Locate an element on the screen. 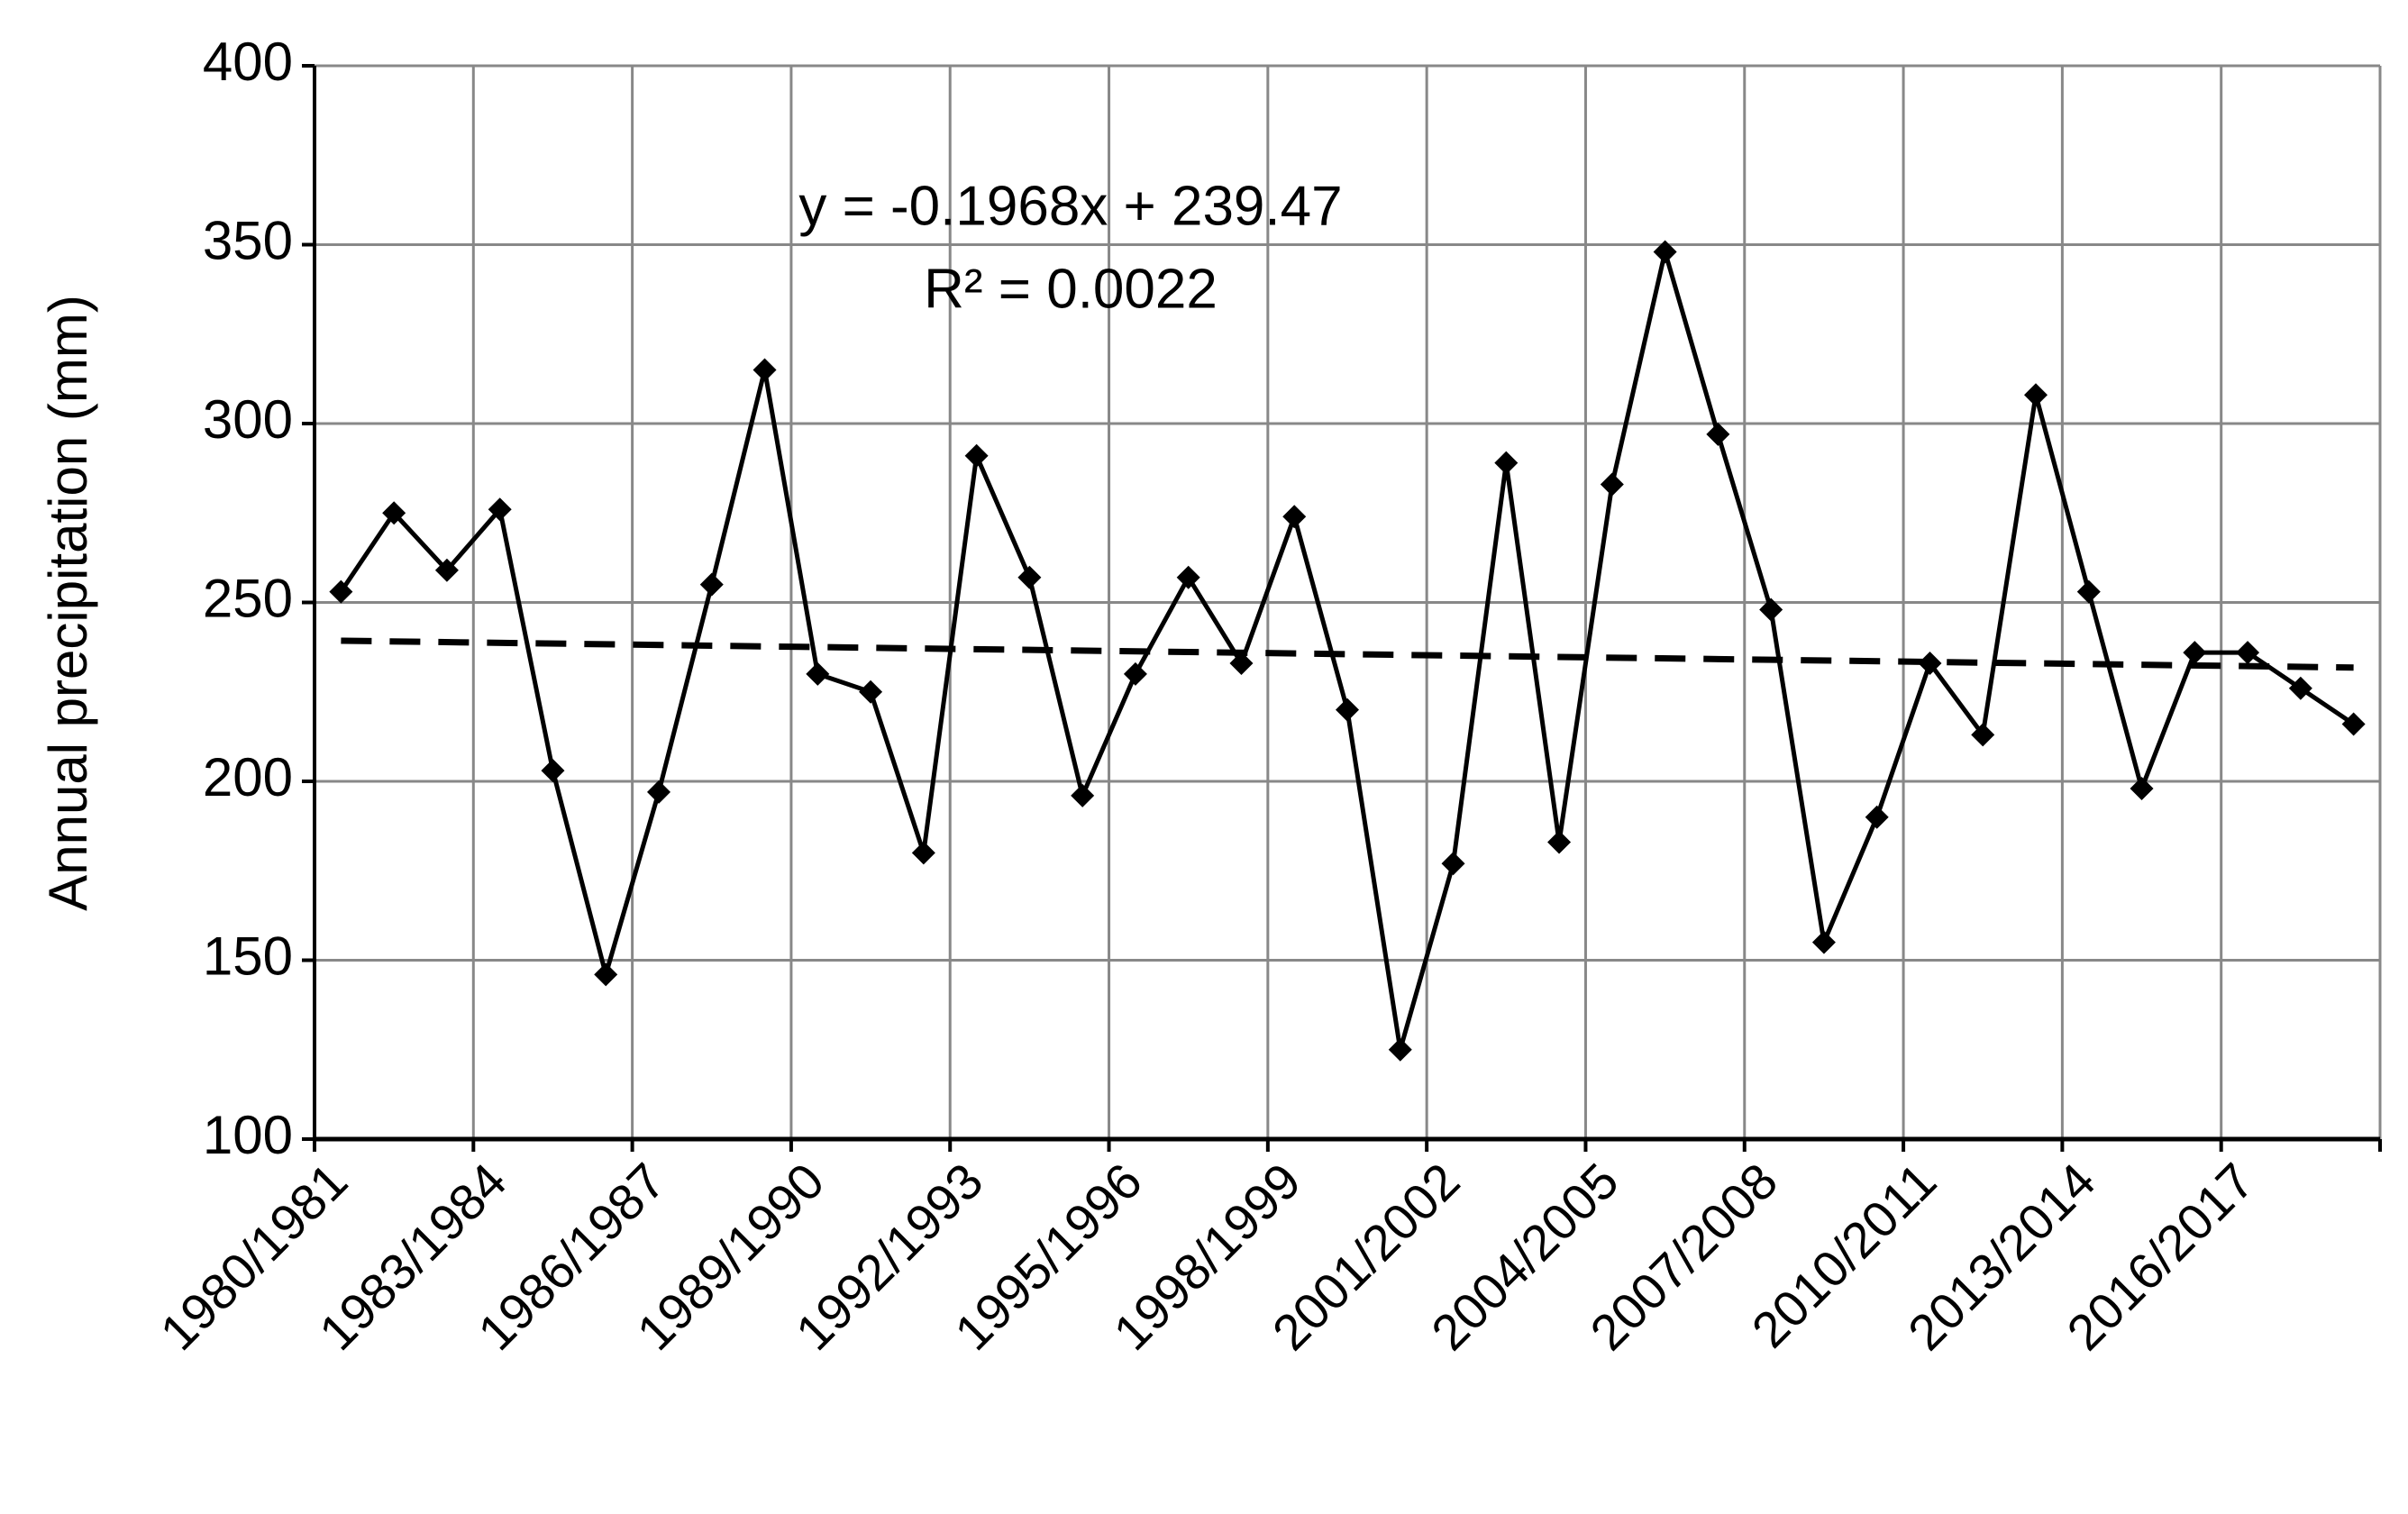 The height and width of the screenshot is (1514, 2408). y-tick-label: 200 is located at coordinates (248, 777).